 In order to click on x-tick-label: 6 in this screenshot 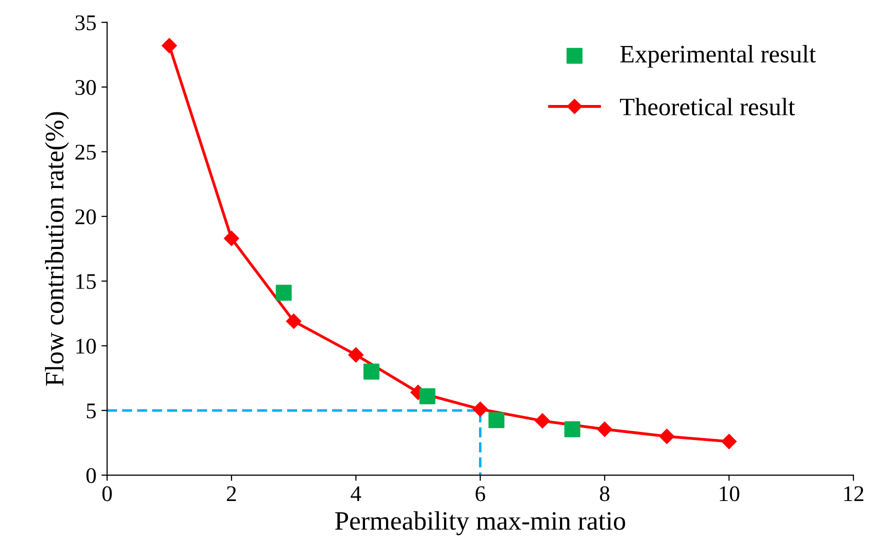, I will do `click(481, 494)`.